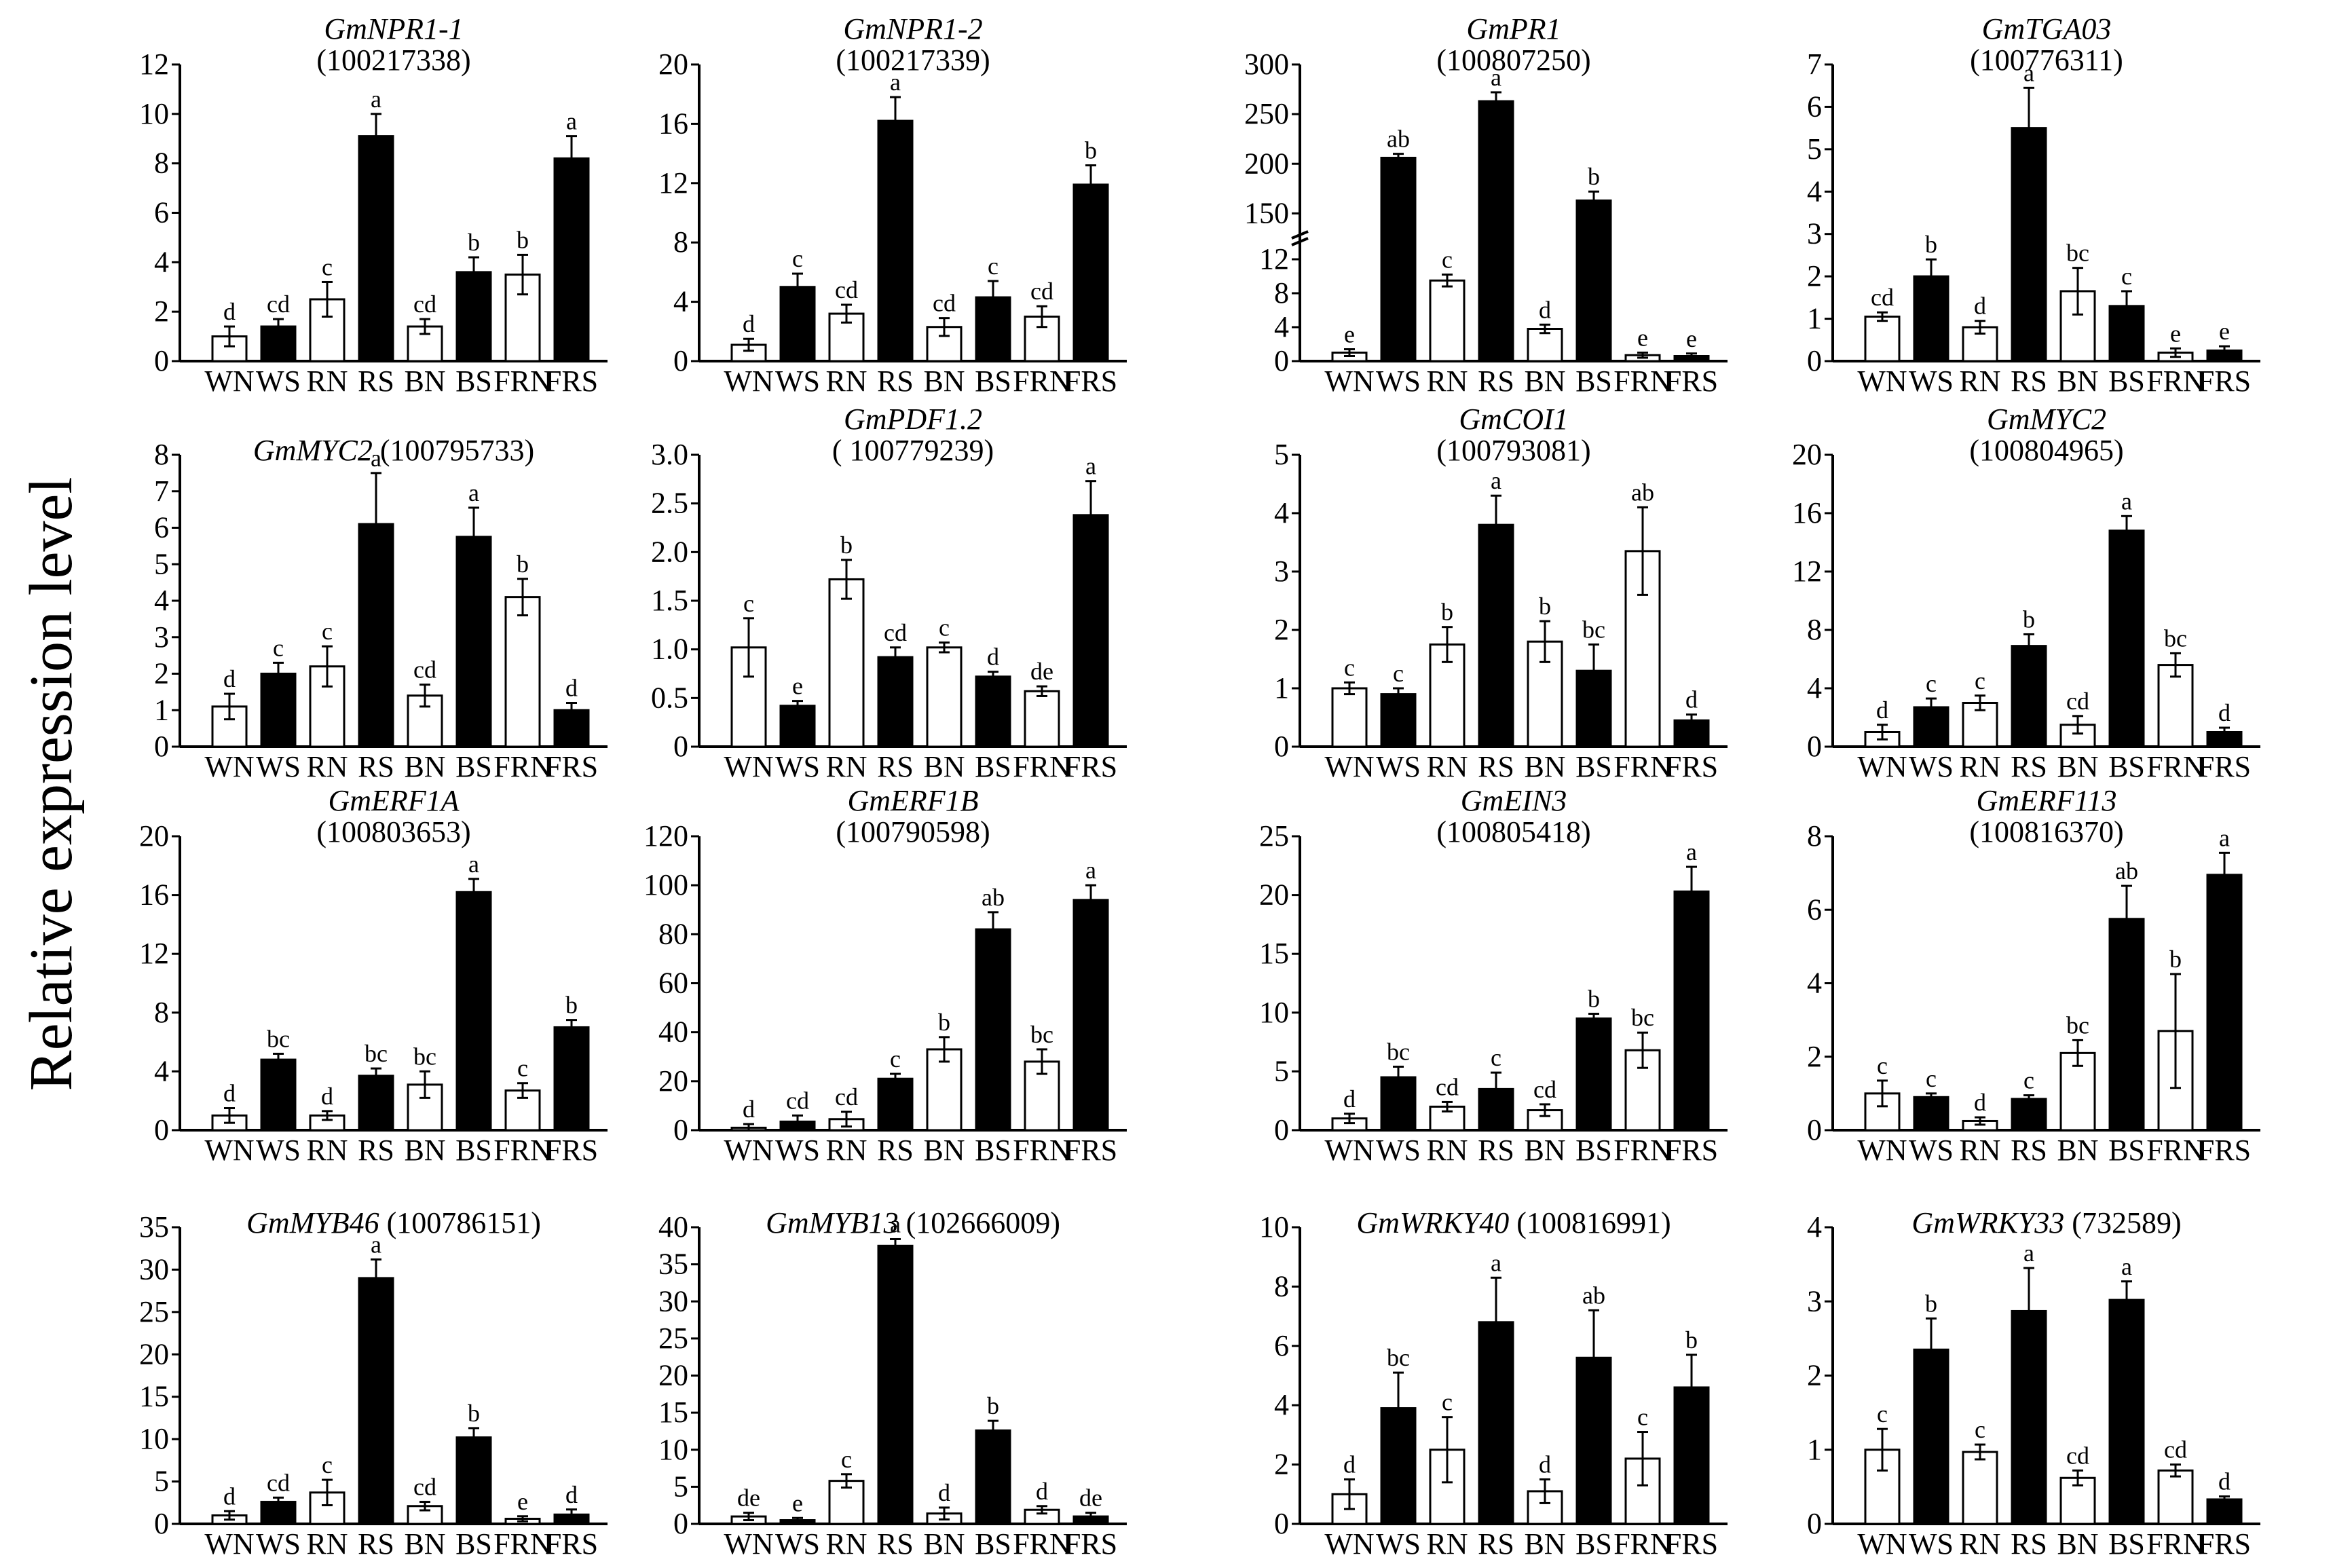 The height and width of the screenshot is (1568, 2333). What do you see at coordinates (1980, 1488) in the screenshot?
I see `bar-RN` at bounding box center [1980, 1488].